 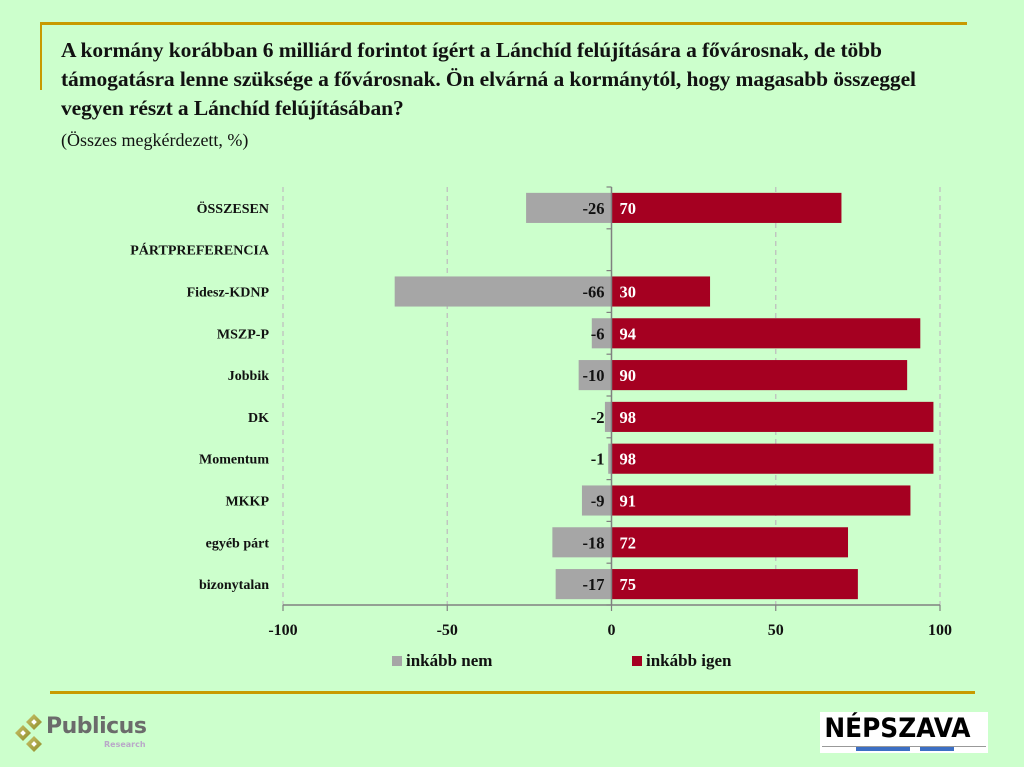 I want to click on data-label-inkabb-nem: -1, so click(x=598, y=459).